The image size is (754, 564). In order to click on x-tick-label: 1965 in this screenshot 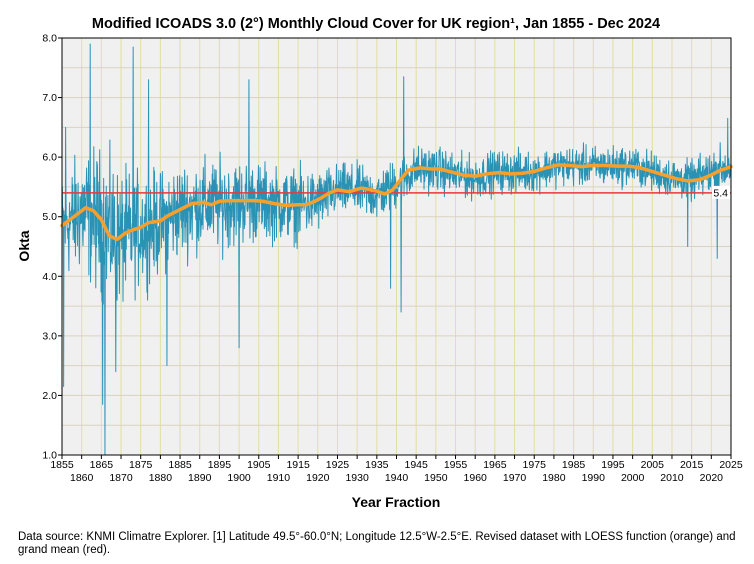, I will do `click(495, 465)`.